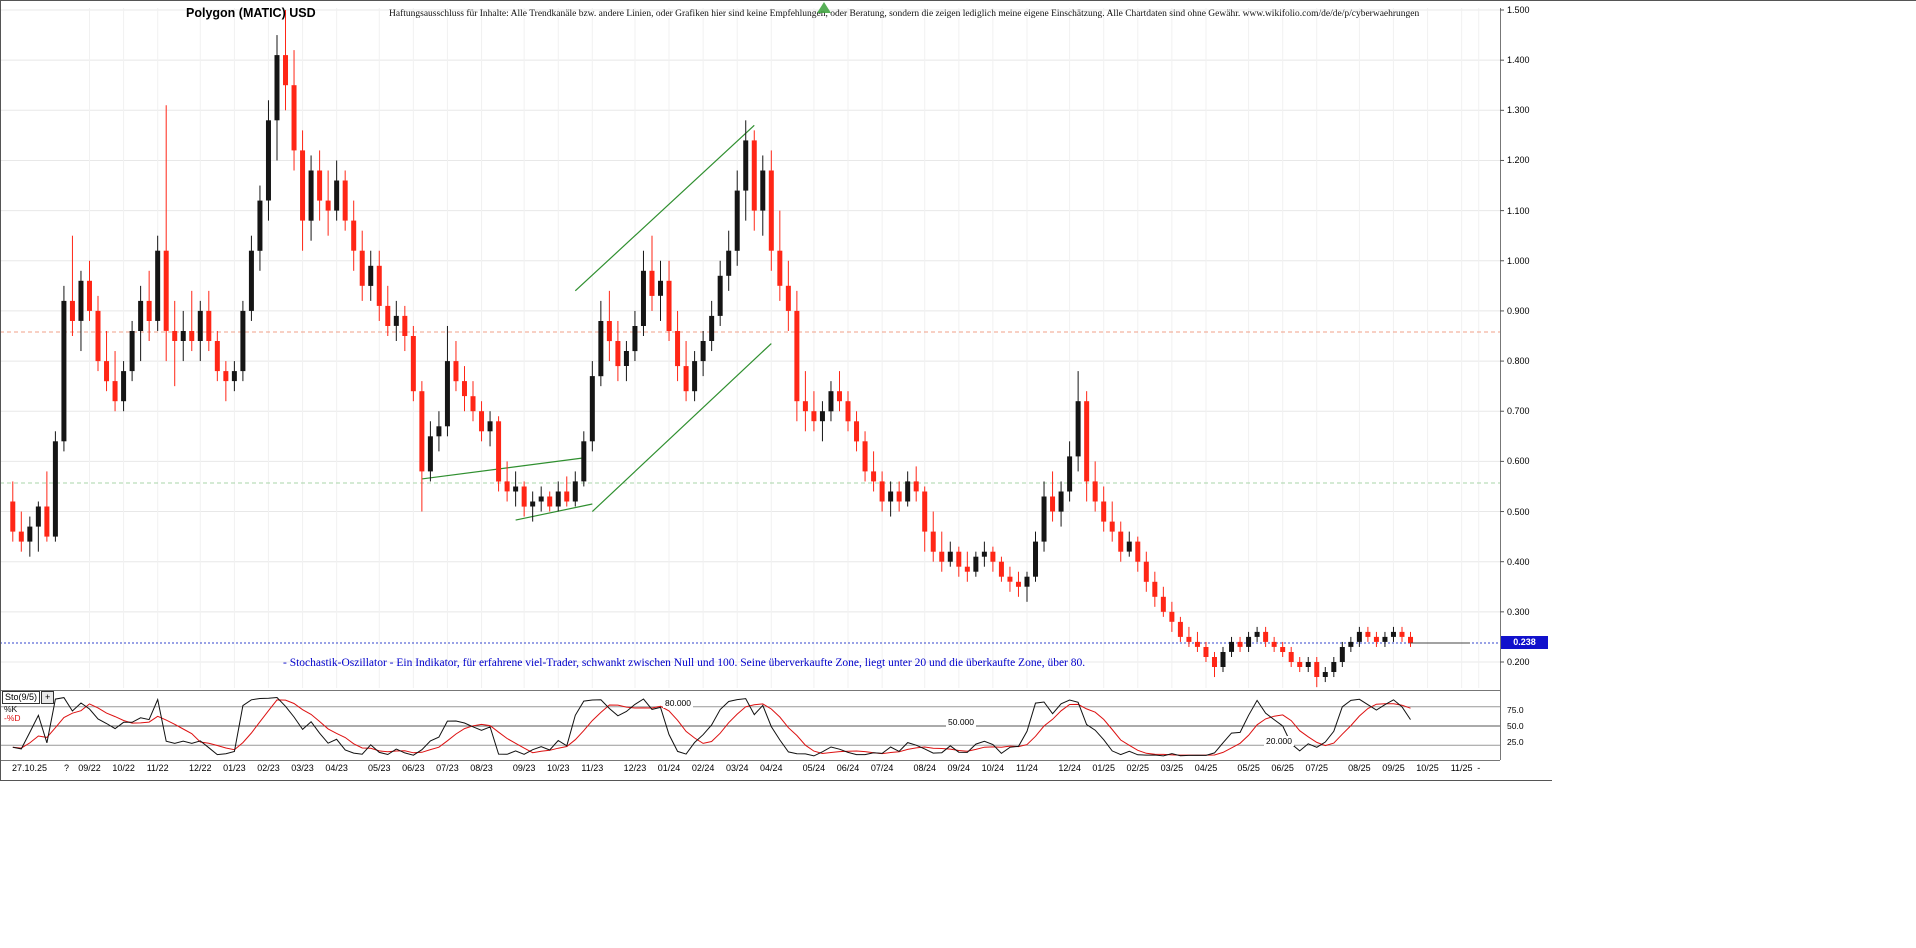 This screenshot has height=948, width=1916. I want to click on y-axis-label: 1.000, so click(1518, 260).